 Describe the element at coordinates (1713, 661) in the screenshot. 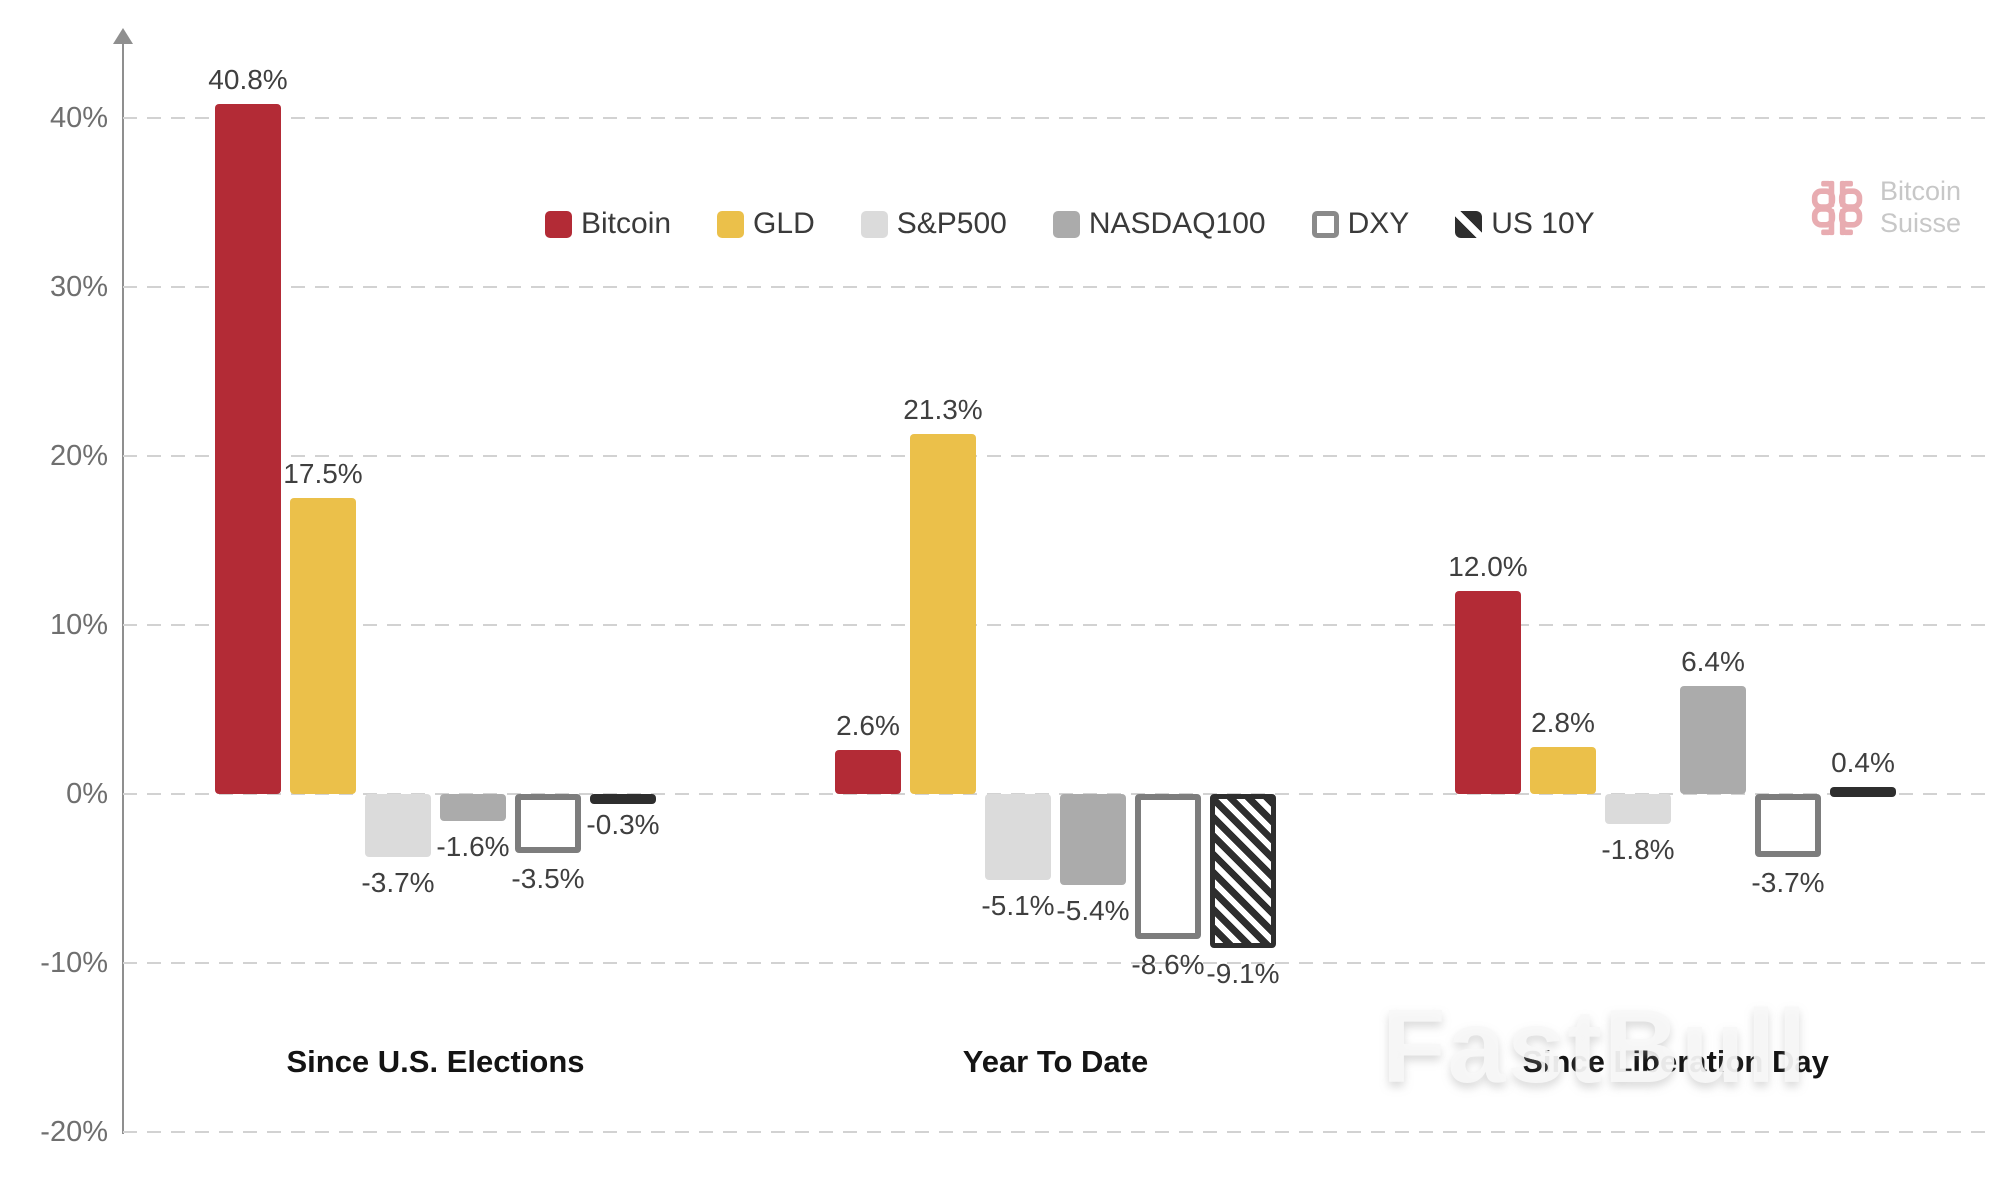

I see `value-label-nasdaq100-since-liberation-day: 6.4%` at that location.